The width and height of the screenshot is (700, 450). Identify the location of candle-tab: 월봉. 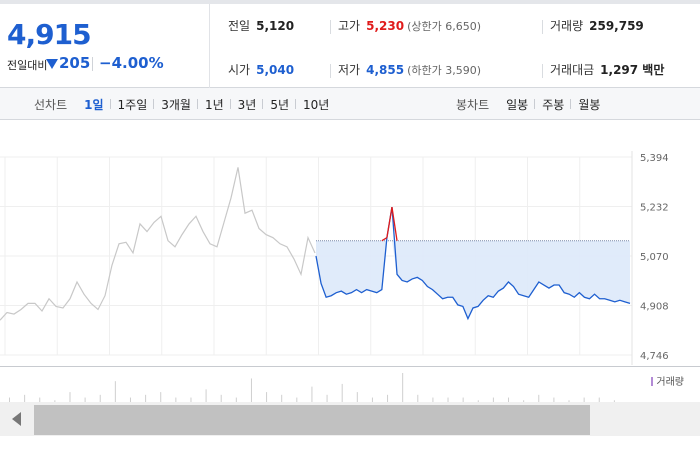
(588, 104).